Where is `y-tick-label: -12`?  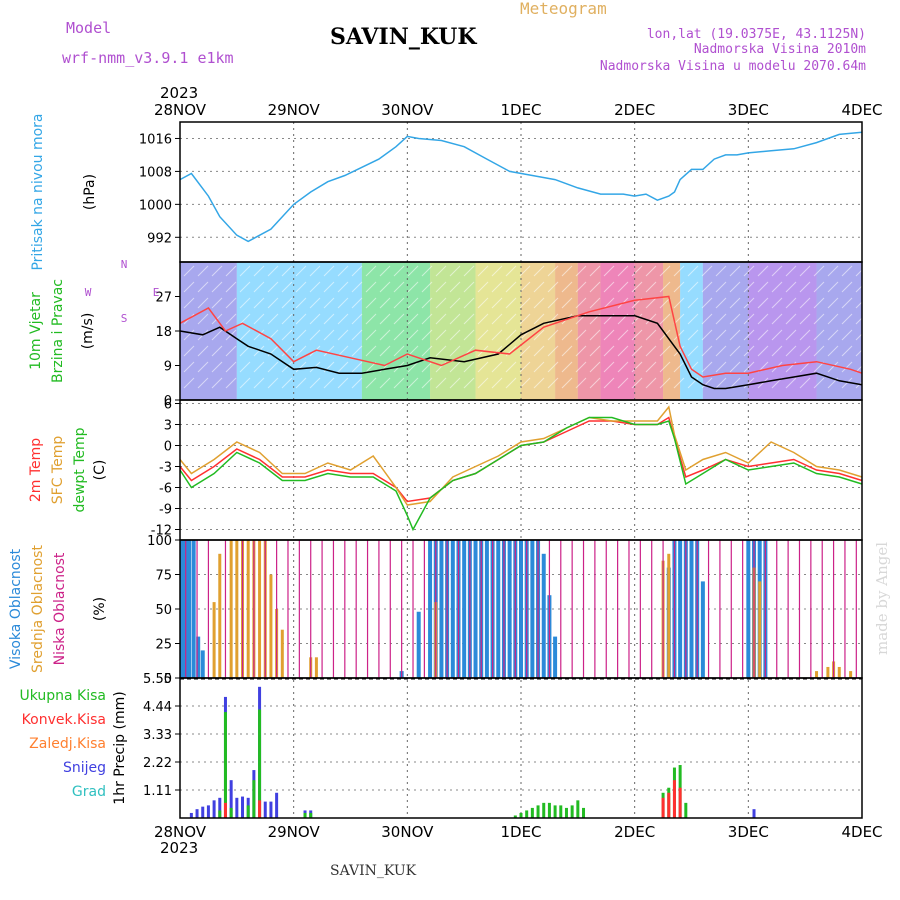
y-tick-label: -12 is located at coordinates (161, 531).